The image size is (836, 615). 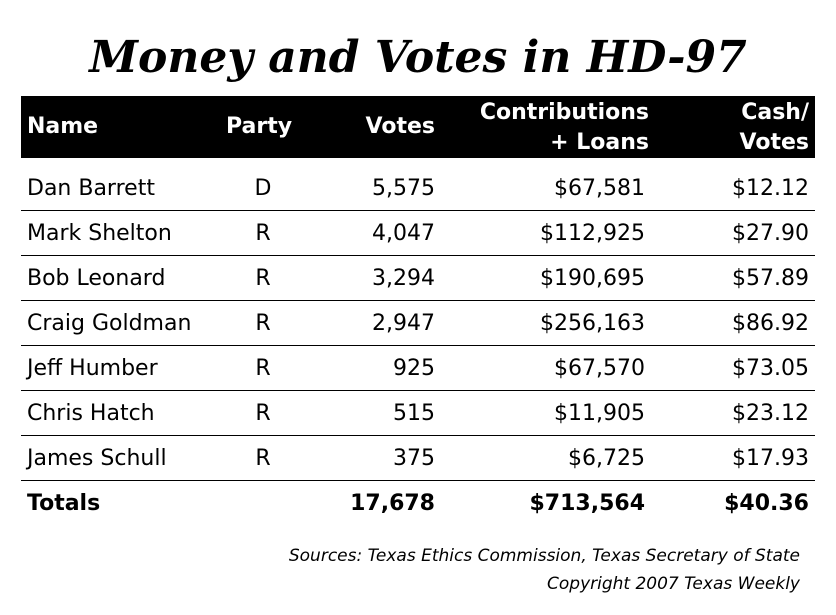 I want to click on candidate-name: Jeff Humber, so click(x=92, y=368).